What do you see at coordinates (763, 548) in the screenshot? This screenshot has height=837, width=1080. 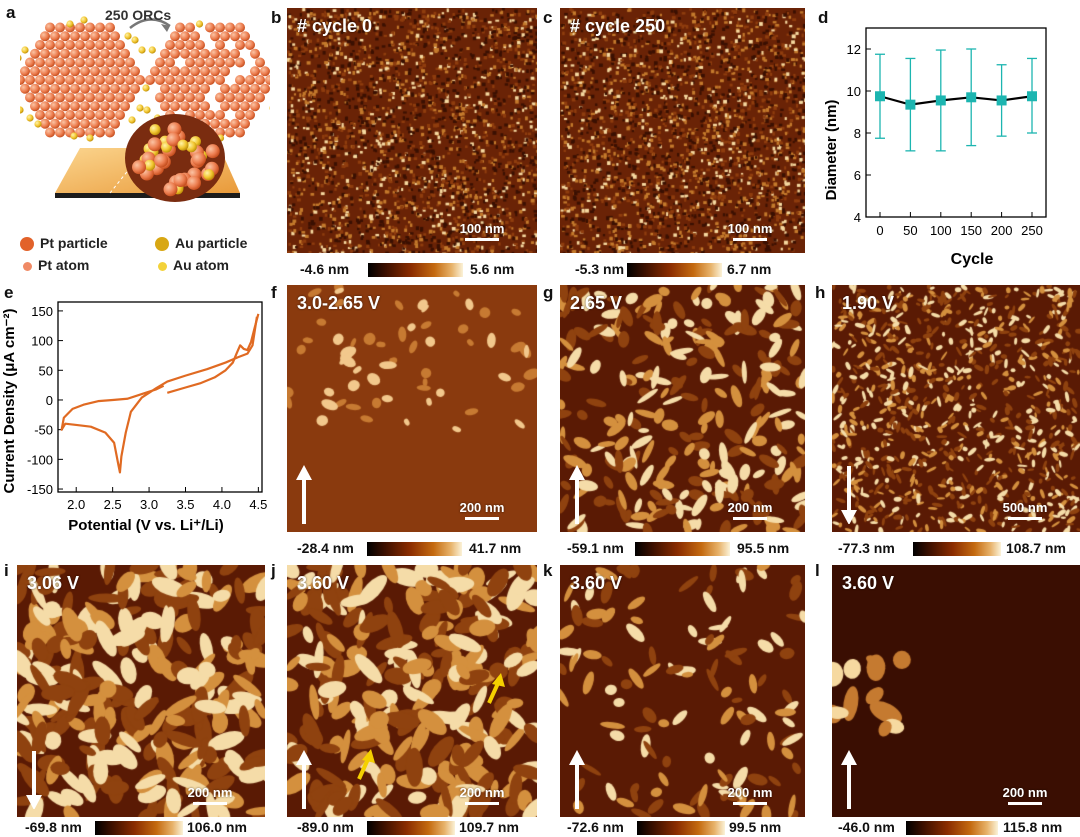 I see `colorbar-max: 95.5 nm` at bounding box center [763, 548].